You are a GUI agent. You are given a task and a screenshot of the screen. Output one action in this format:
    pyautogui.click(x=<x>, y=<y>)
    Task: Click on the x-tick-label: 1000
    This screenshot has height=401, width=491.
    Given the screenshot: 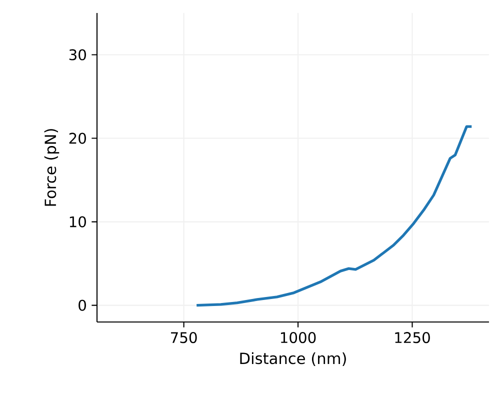 What is the action you would take?
    pyautogui.click(x=298, y=338)
    